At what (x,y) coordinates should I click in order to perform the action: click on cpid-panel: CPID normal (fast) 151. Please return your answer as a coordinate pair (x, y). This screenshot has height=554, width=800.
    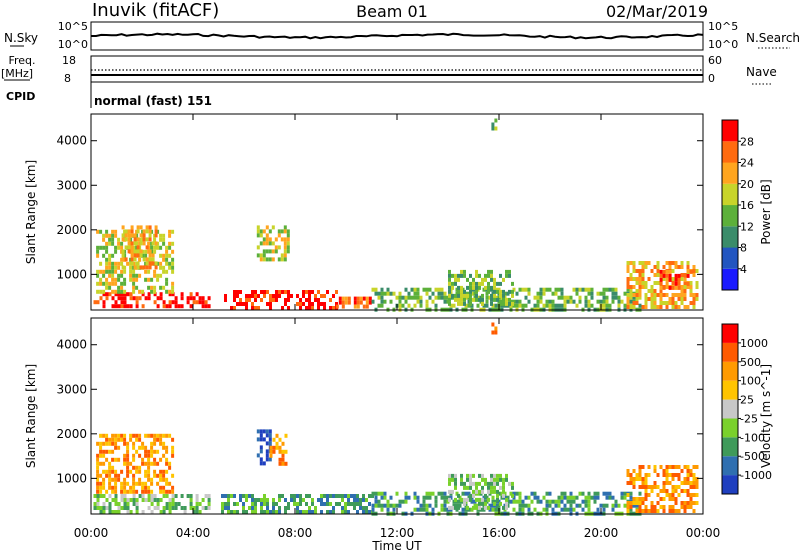
    Looking at the image, I should click on (109, 95).